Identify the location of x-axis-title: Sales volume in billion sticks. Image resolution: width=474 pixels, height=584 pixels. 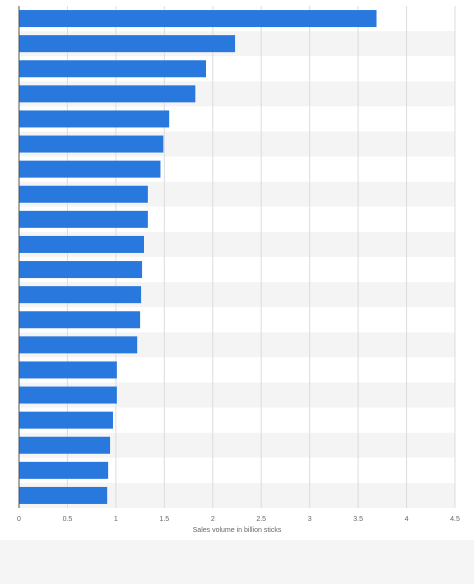
(237, 530).